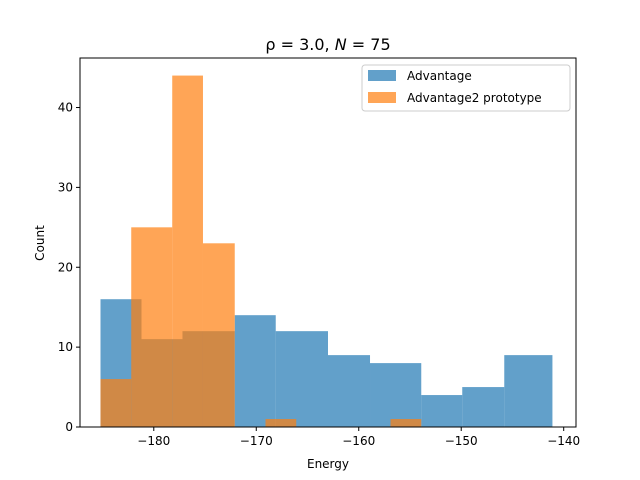 The height and width of the screenshot is (480, 640). I want to click on x-axis: −180 −170 −160 −150 −140, so click(358, 437).